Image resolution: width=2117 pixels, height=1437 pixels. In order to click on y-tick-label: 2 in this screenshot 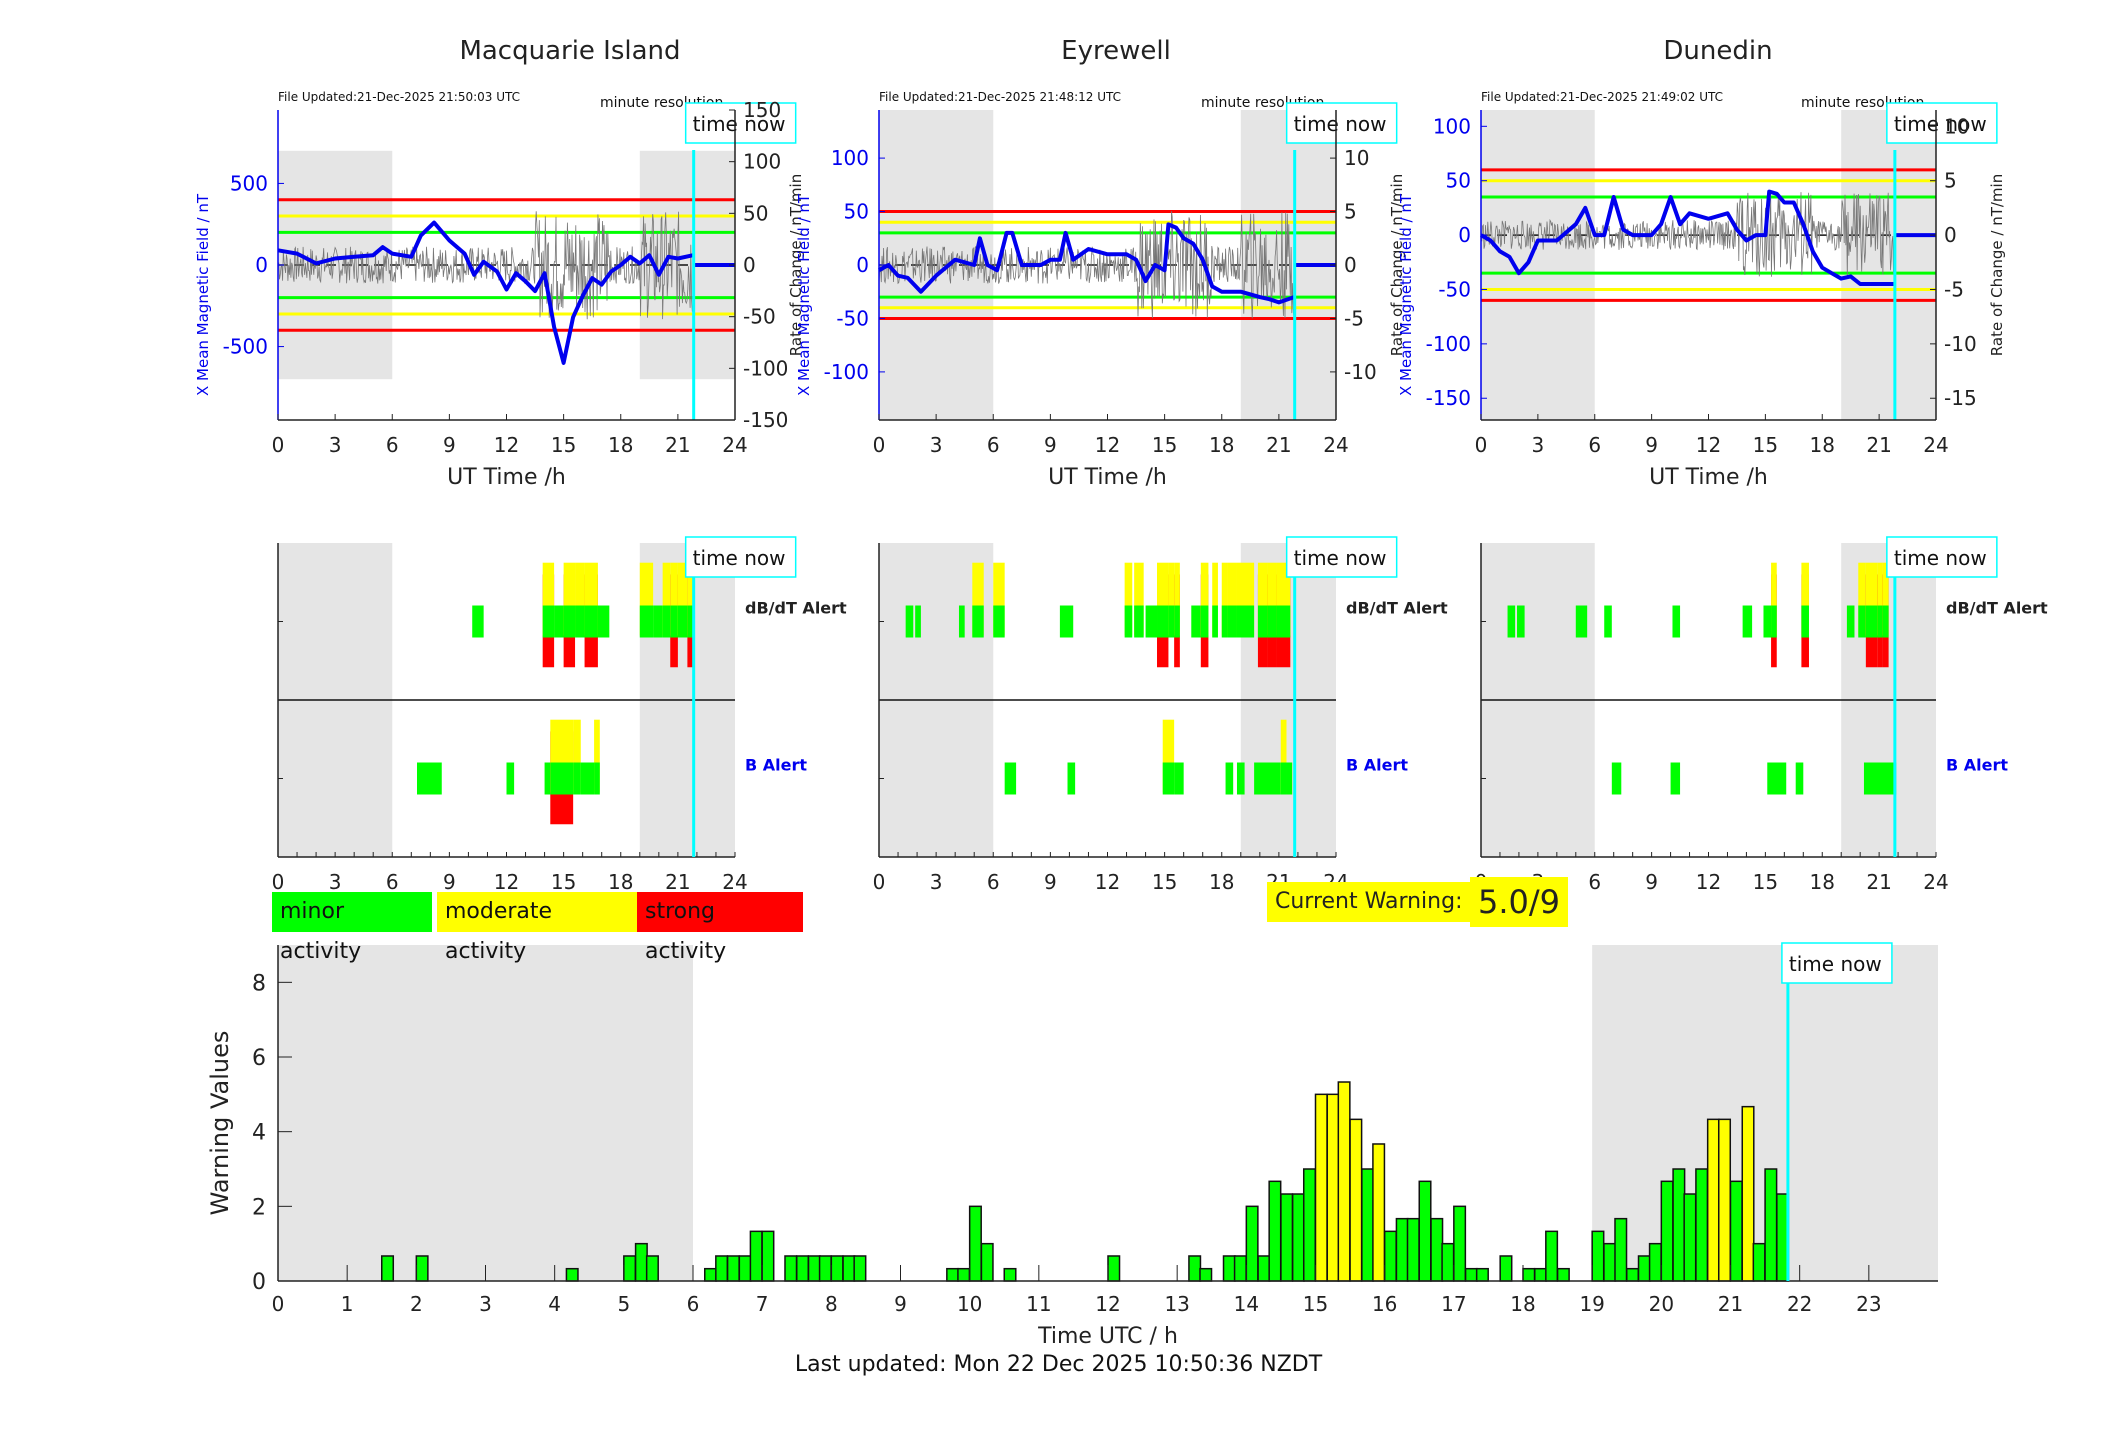, I will do `click(259, 1207)`.